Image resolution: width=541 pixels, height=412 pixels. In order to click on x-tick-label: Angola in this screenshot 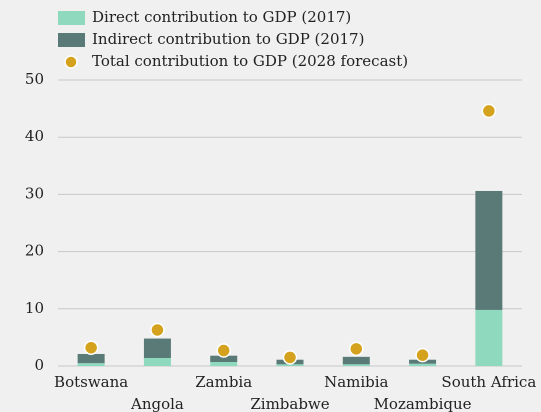, I will do `click(157, 403)`.